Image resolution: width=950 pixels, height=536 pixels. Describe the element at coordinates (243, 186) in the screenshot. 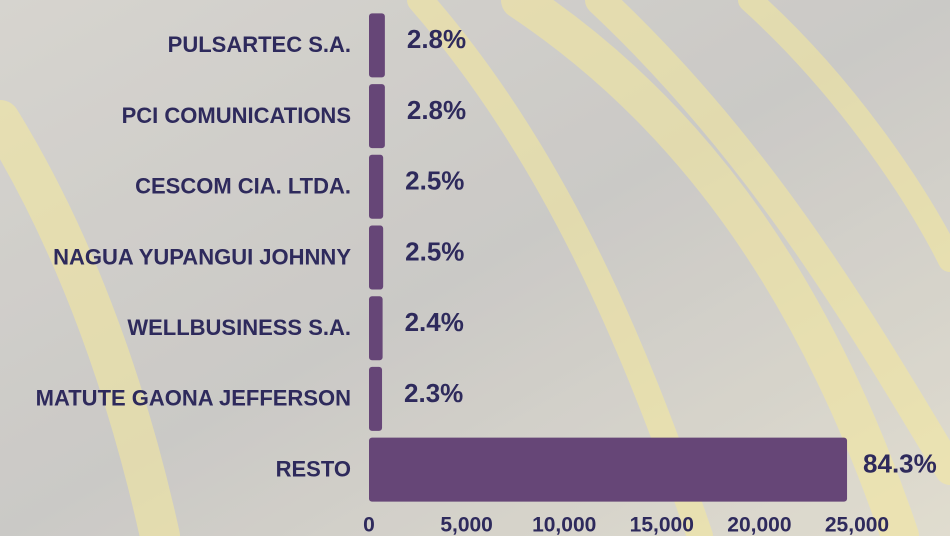

I see `y-tick-label: CESCOM CIA. LTDA.` at that location.